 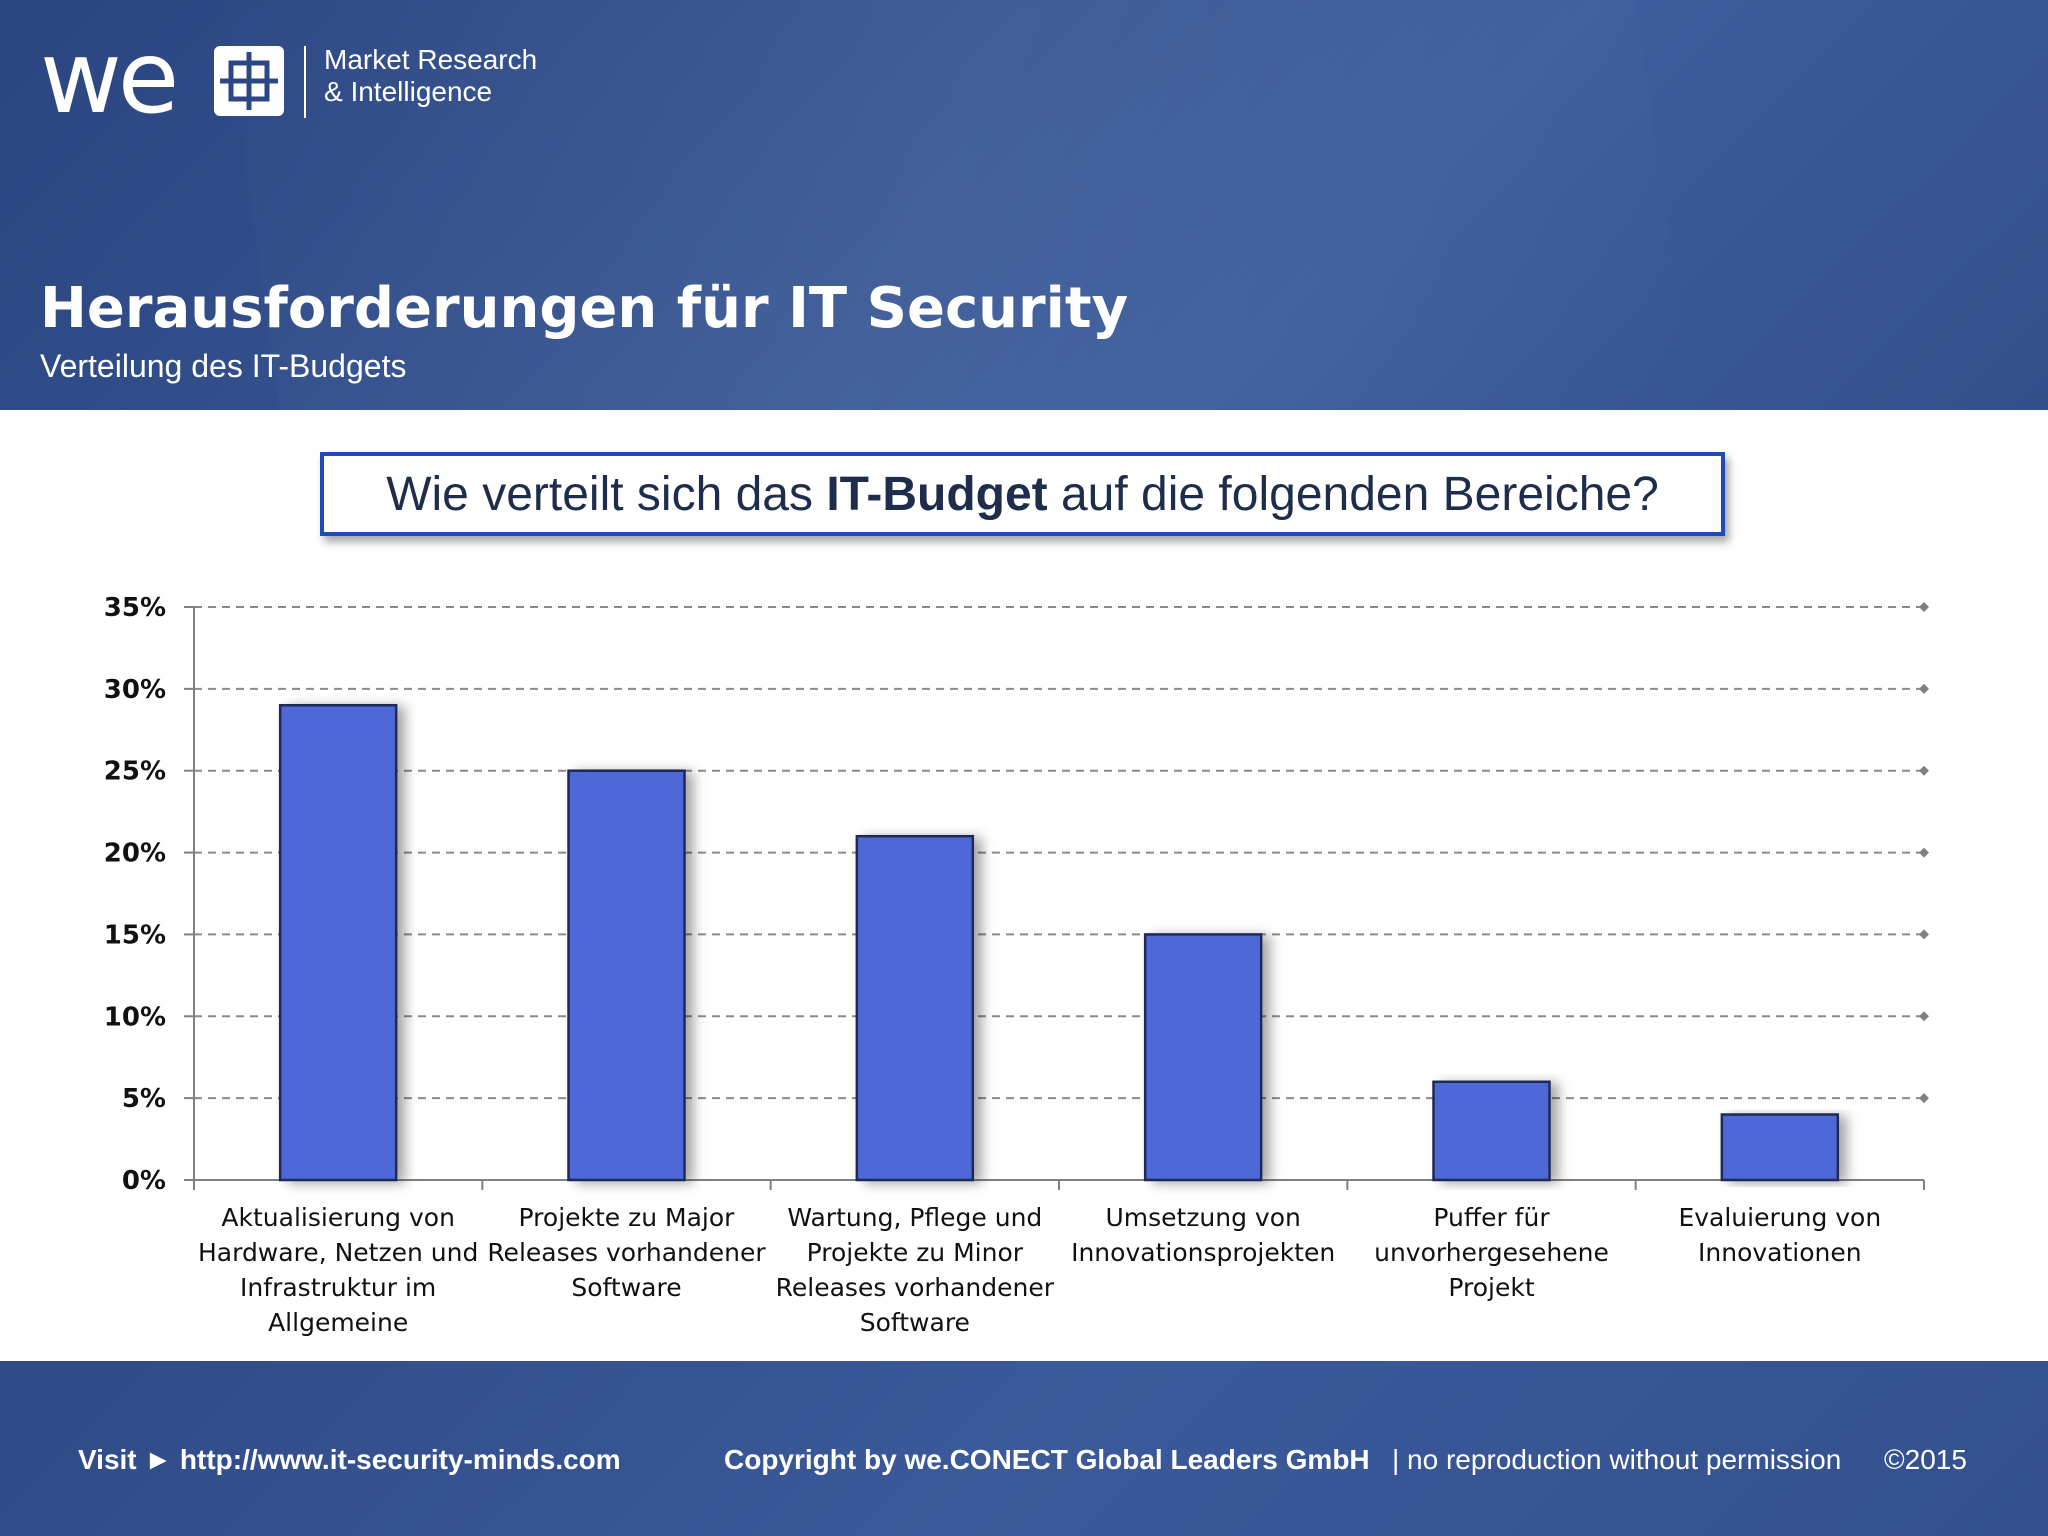 I want to click on y-tick-label: 15%, so click(x=135, y=935).